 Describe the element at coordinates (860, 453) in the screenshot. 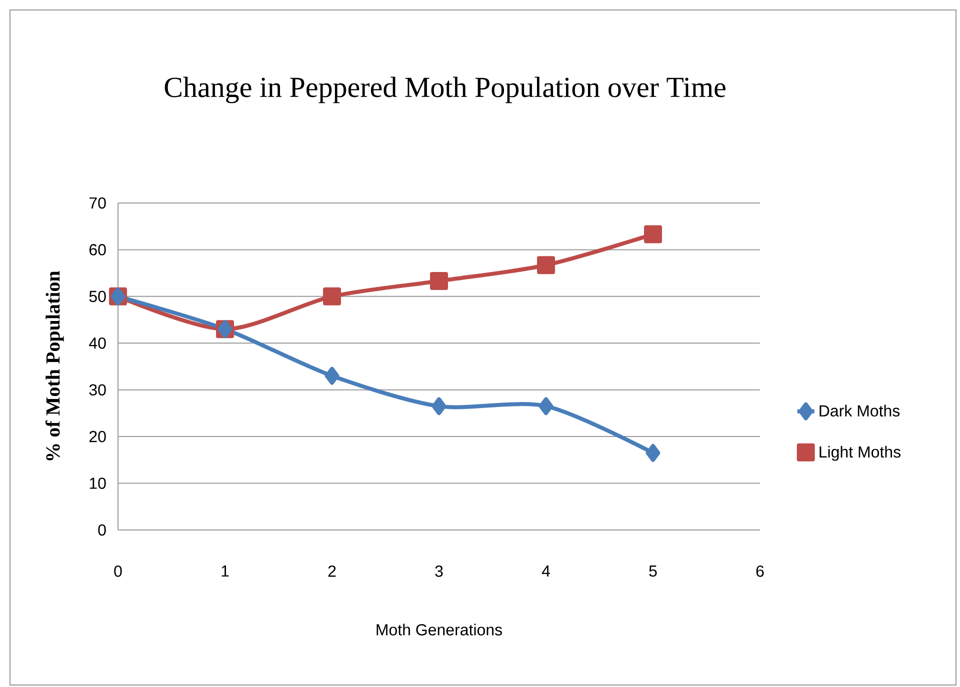

I see `legend-label: Light Moths` at that location.